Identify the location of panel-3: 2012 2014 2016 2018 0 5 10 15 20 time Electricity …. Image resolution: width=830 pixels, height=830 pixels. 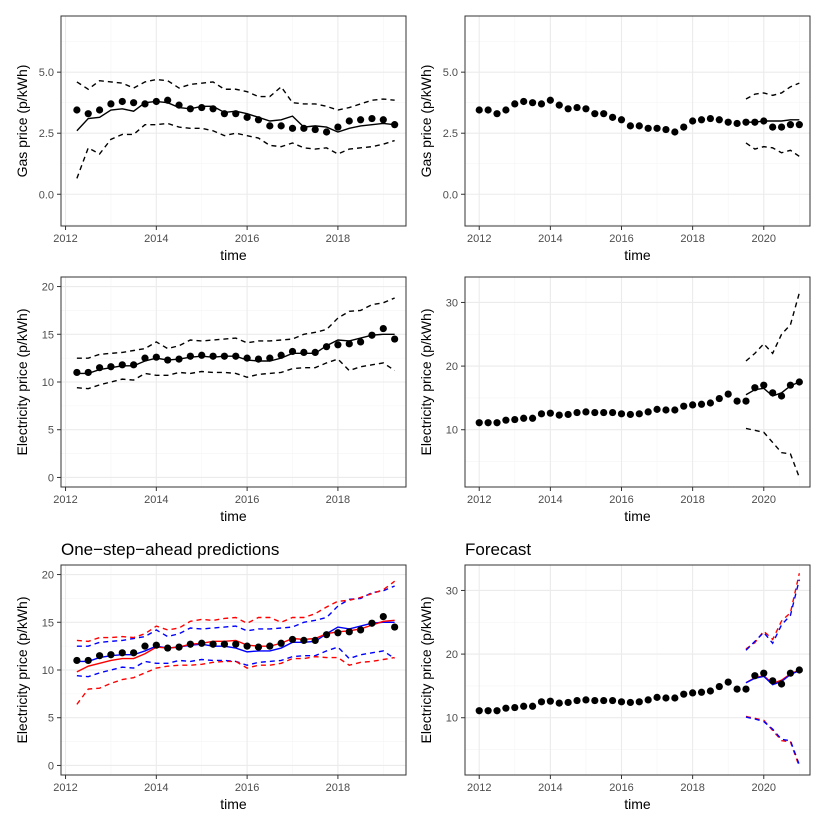
(210, 400).